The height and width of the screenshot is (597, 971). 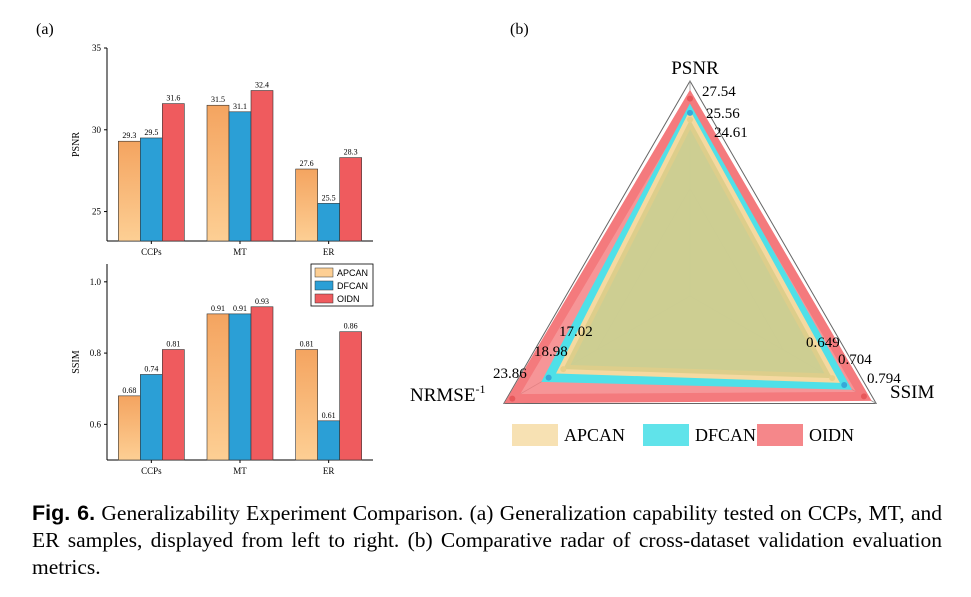 I want to click on data-label: 0.93, so click(x=262, y=301).